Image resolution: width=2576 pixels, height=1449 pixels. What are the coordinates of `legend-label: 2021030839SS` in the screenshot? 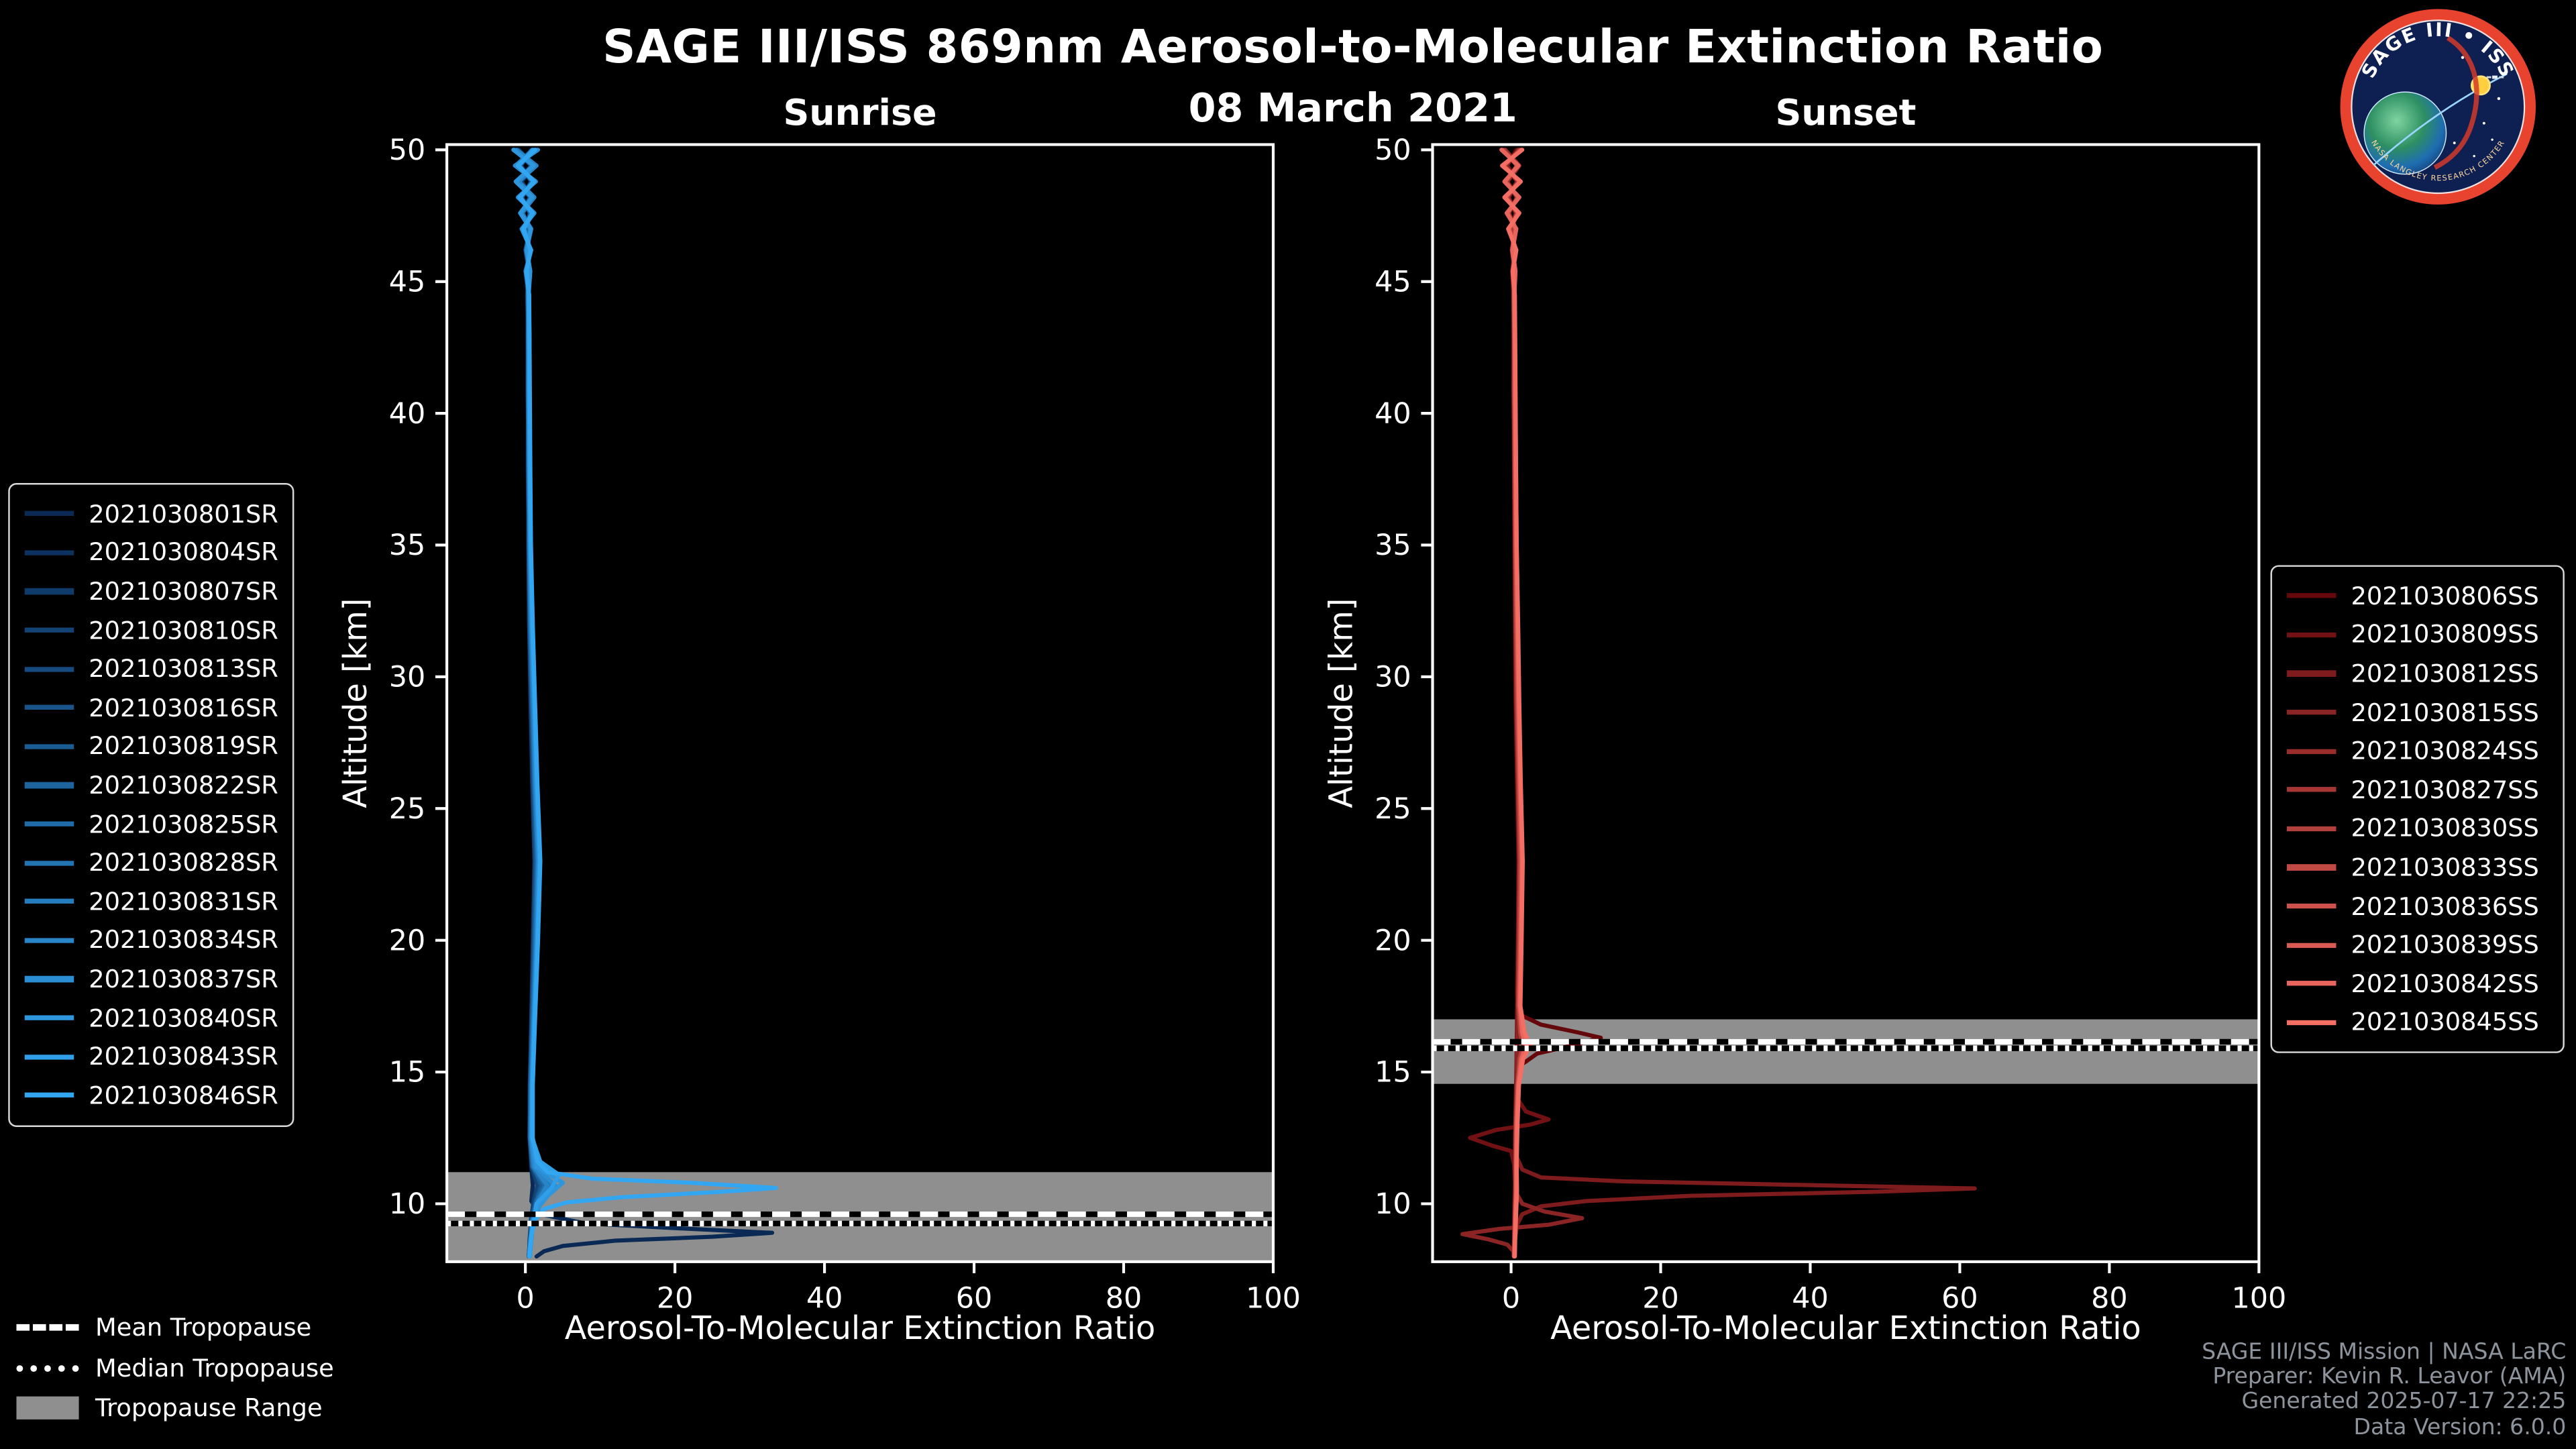 It's located at (2445, 945).